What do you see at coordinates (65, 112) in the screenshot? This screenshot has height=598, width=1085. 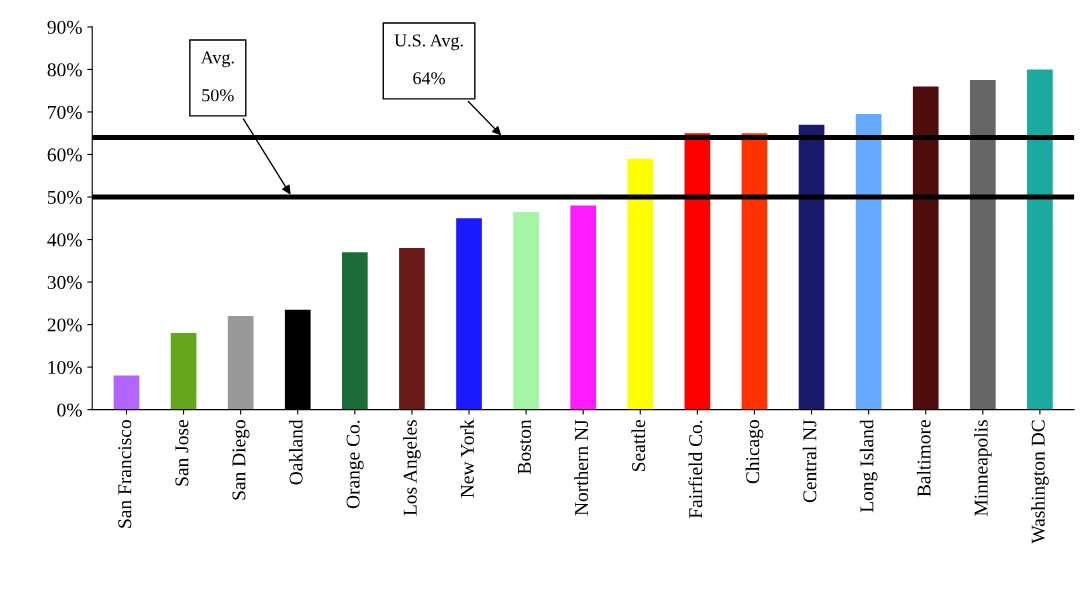 I see `y-tick-label: 70%` at bounding box center [65, 112].